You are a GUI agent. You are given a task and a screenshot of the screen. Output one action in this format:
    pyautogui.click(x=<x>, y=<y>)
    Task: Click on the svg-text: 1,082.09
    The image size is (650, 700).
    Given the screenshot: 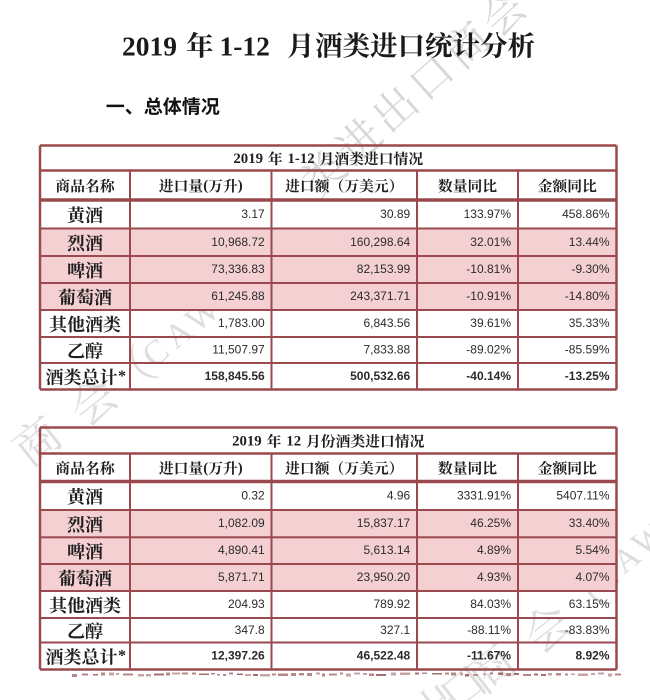 What is the action you would take?
    pyautogui.click(x=241, y=523)
    